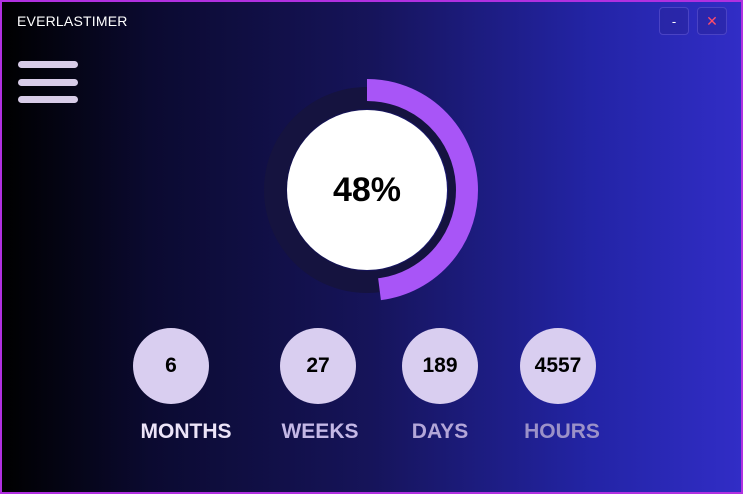  I want to click on hours-value: 4557, so click(558, 366).